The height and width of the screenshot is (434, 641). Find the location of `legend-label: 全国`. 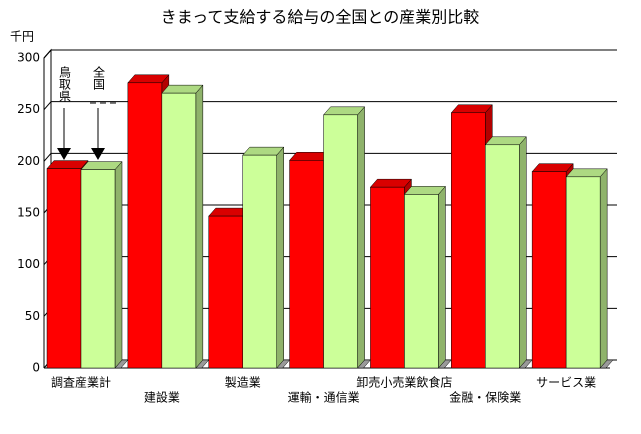

legend-label: 全国 is located at coordinates (99, 77).